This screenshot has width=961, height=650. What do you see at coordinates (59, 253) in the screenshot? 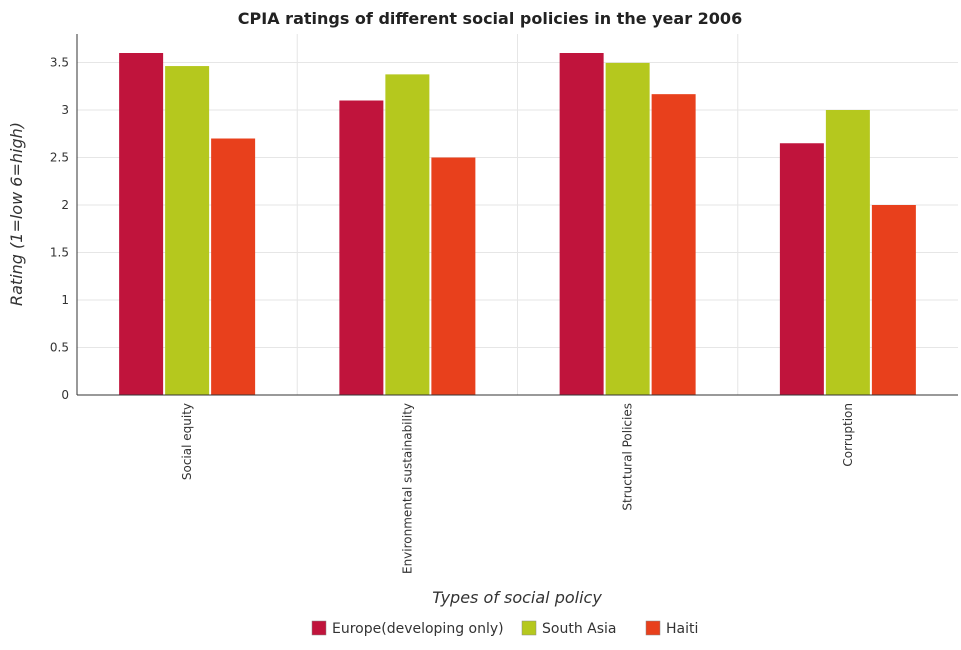
I see `y-tick-label: 1.5` at bounding box center [59, 253].